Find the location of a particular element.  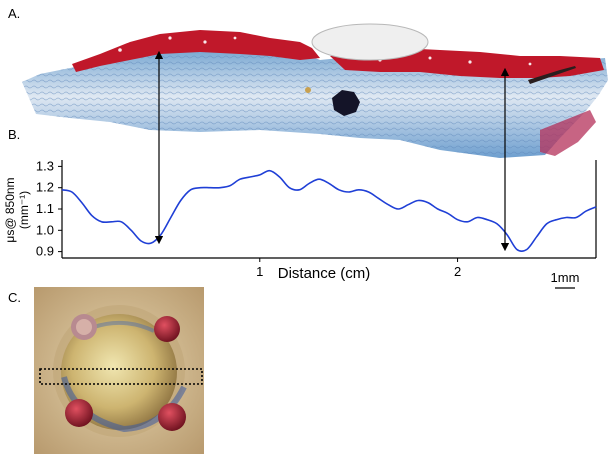

y-tick-label: 1.3 is located at coordinates (45, 165).